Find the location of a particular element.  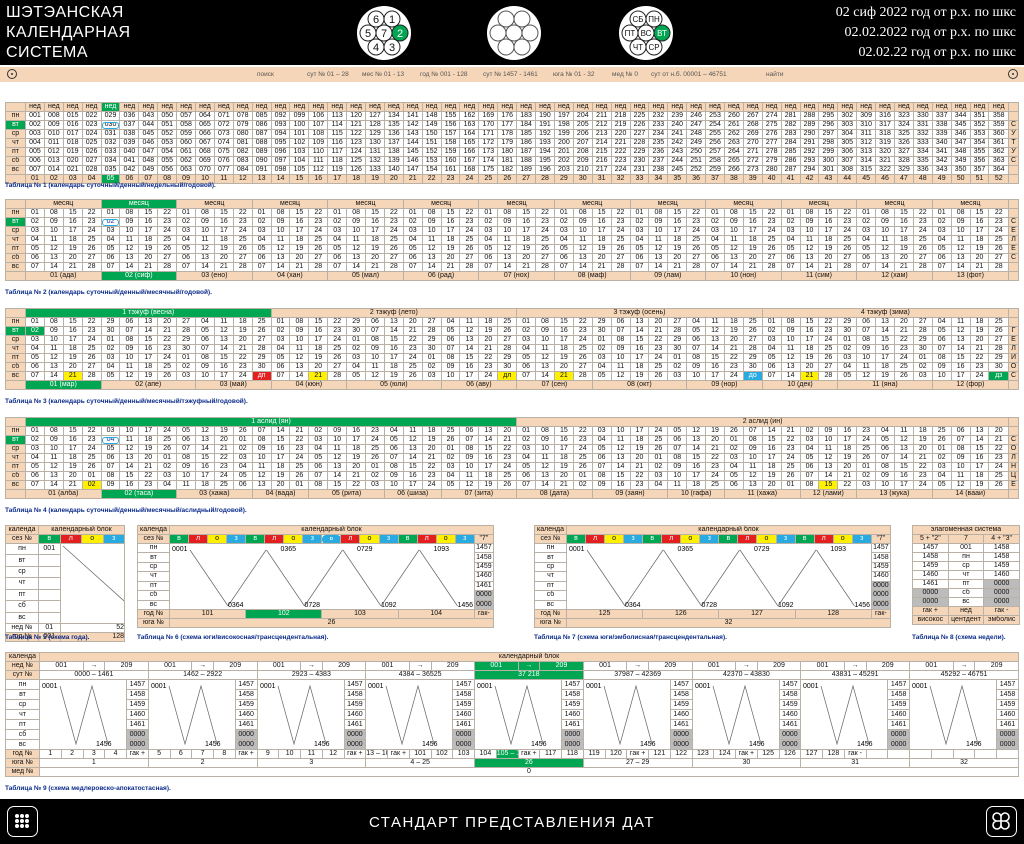

day-cell: 015 is located at coordinates (72, 116).